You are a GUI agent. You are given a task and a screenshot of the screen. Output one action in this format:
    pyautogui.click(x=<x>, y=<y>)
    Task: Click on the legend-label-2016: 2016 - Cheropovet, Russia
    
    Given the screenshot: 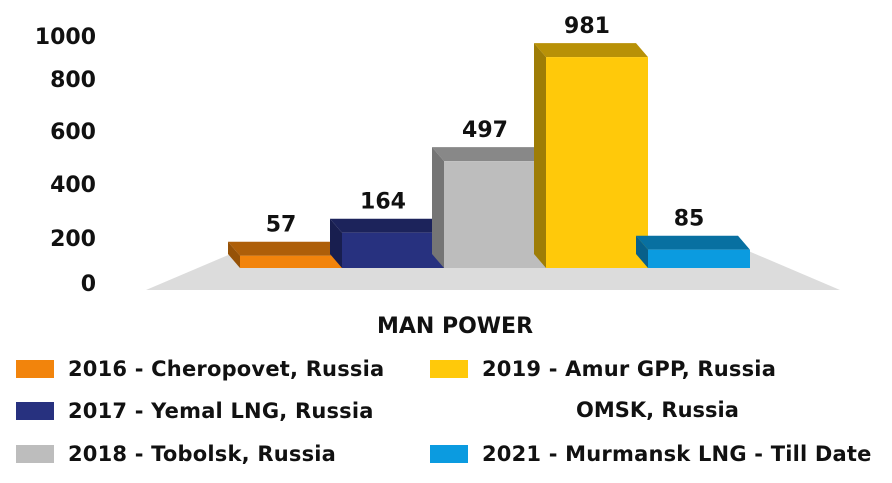 What is the action you would take?
    pyautogui.click(x=226, y=369)
    